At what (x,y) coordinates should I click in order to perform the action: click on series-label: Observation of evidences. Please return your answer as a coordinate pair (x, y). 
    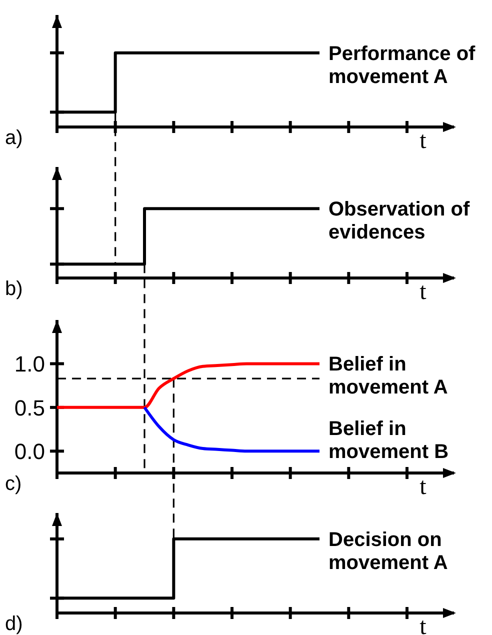
    Looking at the image, I should click on (399, 221).